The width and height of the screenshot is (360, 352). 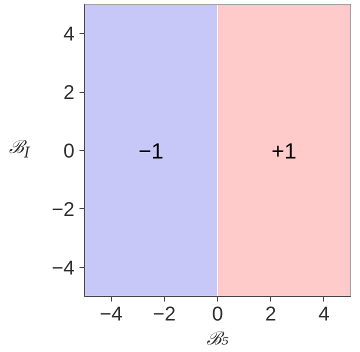 What do you see at coordinates (217, 339) in the screenshot?
I see `x-axis-title: ℬ₅` at bounding box center [217, 339].